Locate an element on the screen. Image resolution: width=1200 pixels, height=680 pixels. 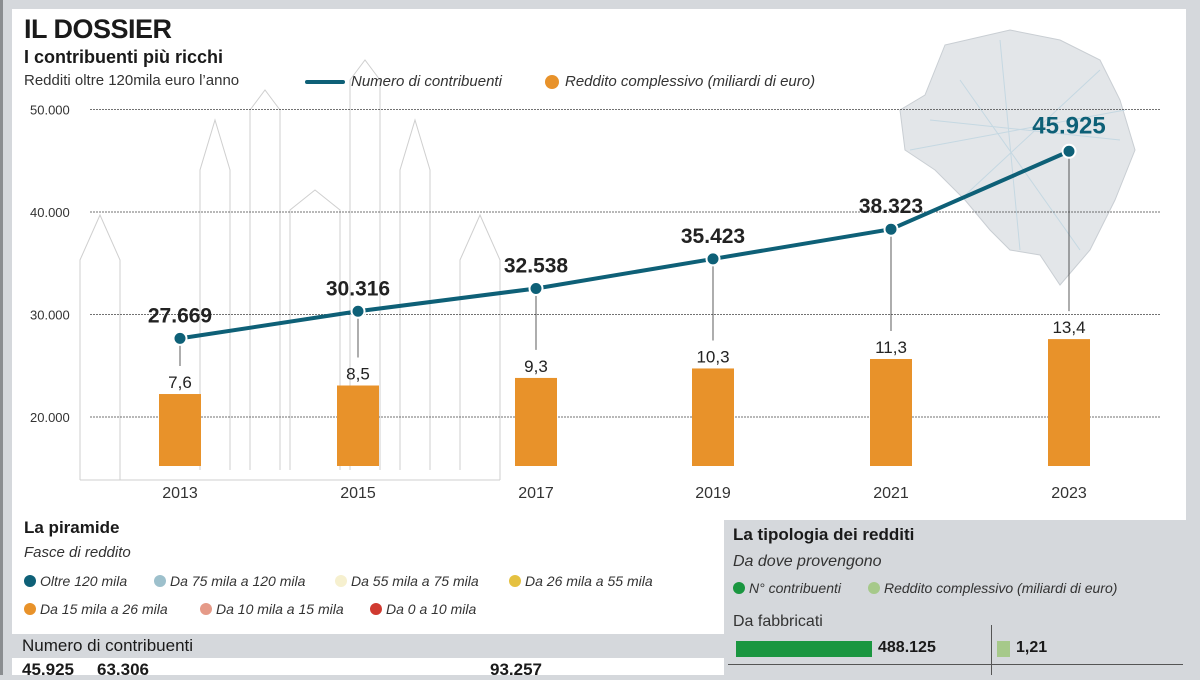
y-tick-label: 30.000 is located at coordinates (50, 315).